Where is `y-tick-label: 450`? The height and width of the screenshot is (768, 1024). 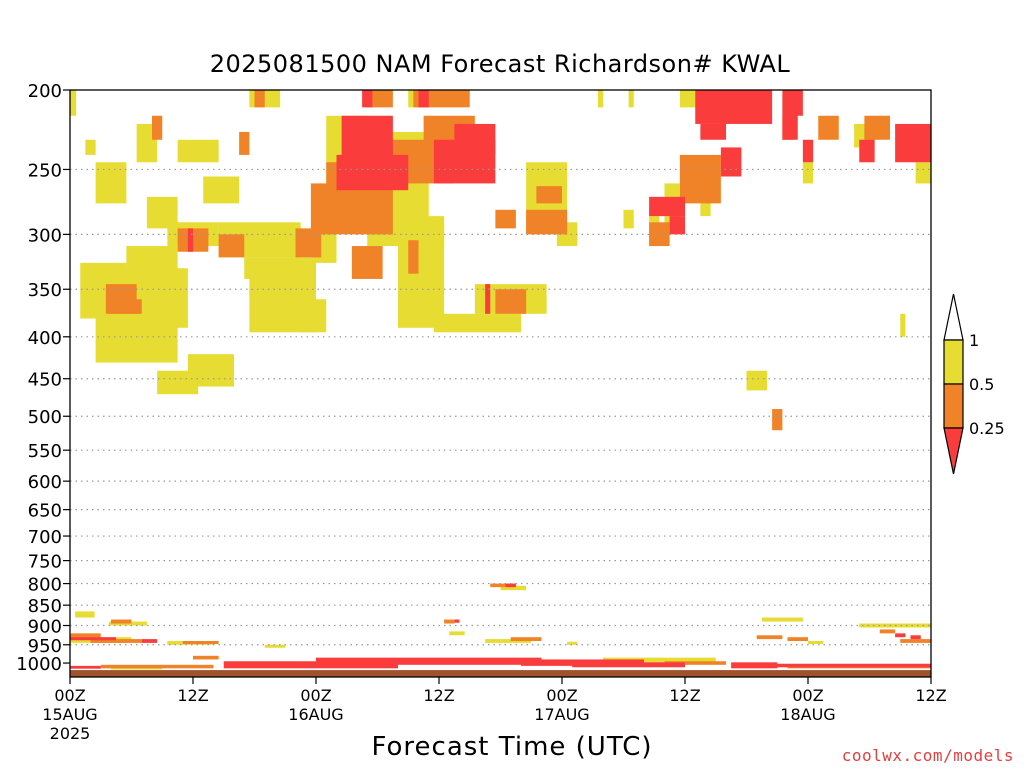 y-tick-label: 450 is located at coordinates (45, 380).